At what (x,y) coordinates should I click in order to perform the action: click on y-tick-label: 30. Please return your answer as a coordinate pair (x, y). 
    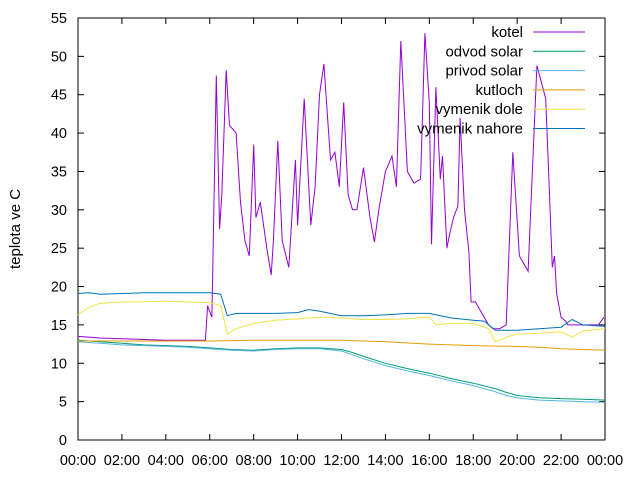
    Looking at the image, I should click on (59, 211).